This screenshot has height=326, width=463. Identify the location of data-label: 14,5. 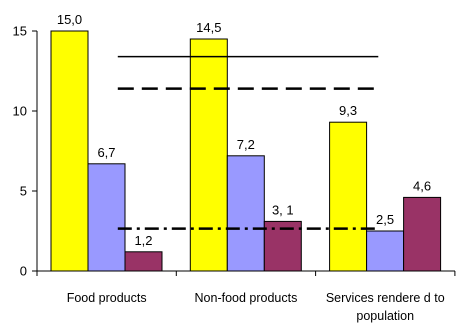
(208, 27).